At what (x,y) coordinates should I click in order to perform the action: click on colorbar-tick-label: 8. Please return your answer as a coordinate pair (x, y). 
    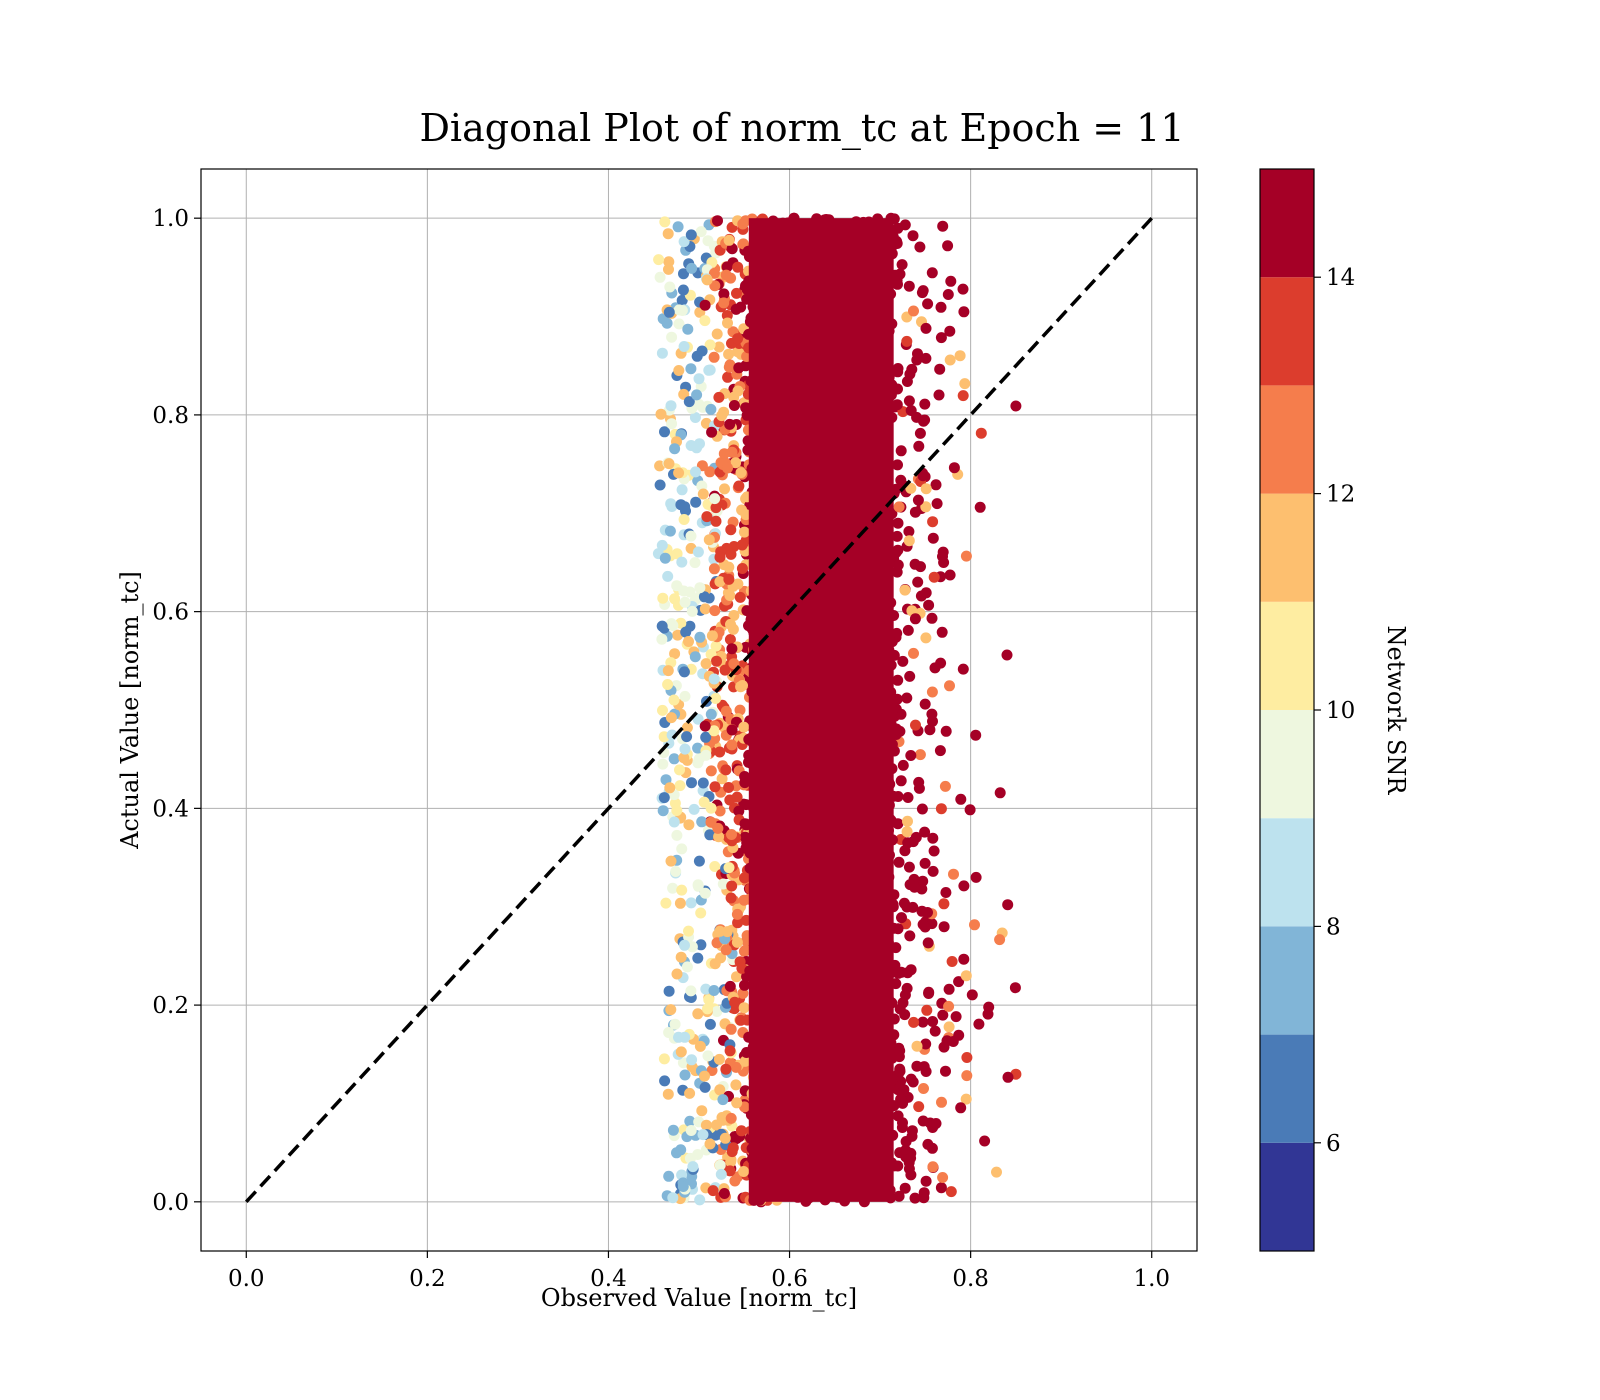
    Looking at the image, I should click on (1333, 927).